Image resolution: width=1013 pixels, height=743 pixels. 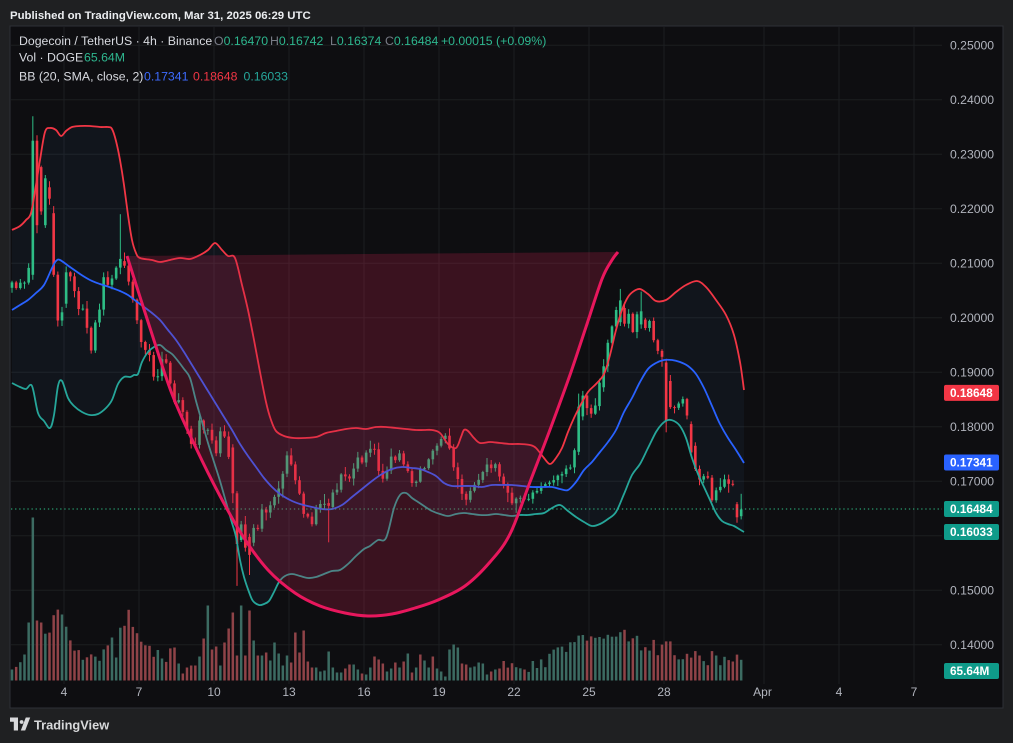 What do you see at coordinates (289, 692) in the screenshot?
I see `svg-text: 13` at bounding box center [289, 692].